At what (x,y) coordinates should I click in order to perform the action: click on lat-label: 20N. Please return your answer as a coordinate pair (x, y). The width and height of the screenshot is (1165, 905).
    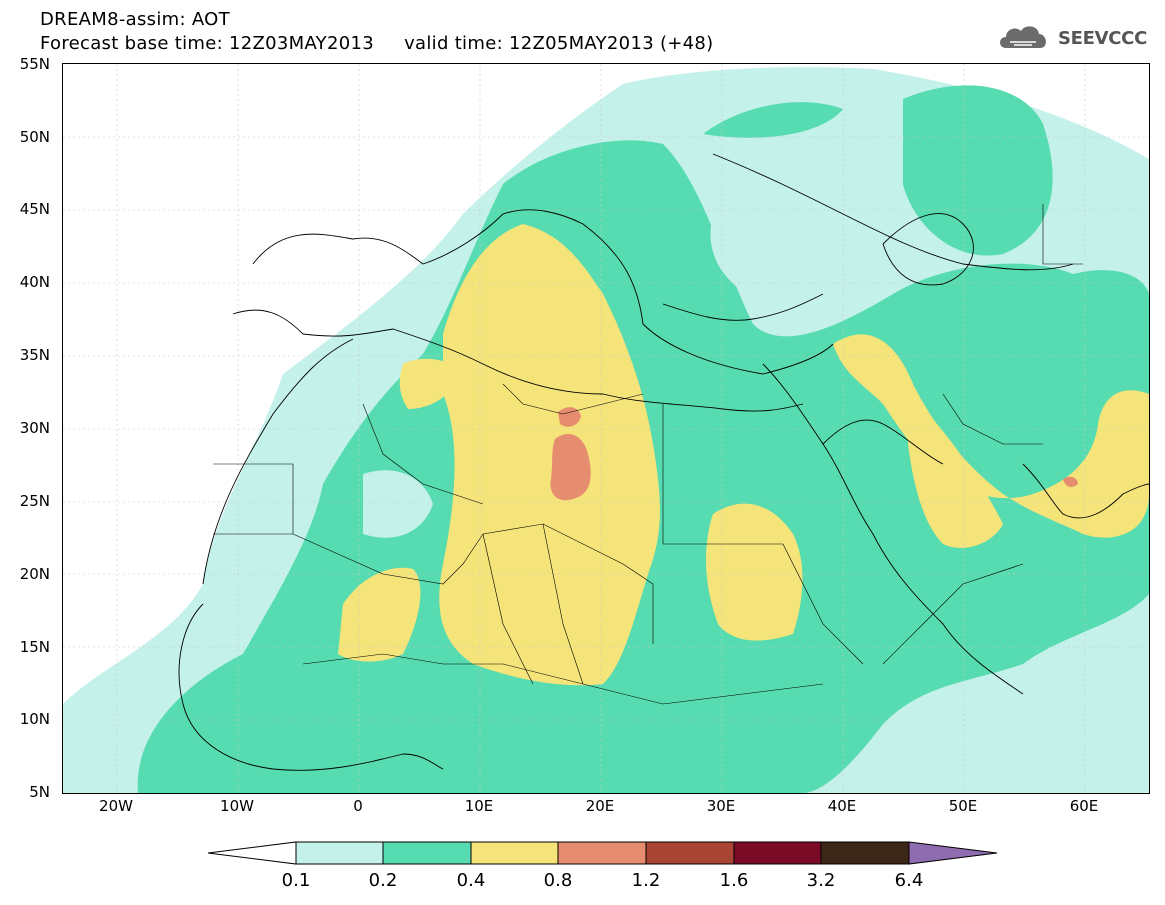
    Looking at the image, I should click on (34, 574).